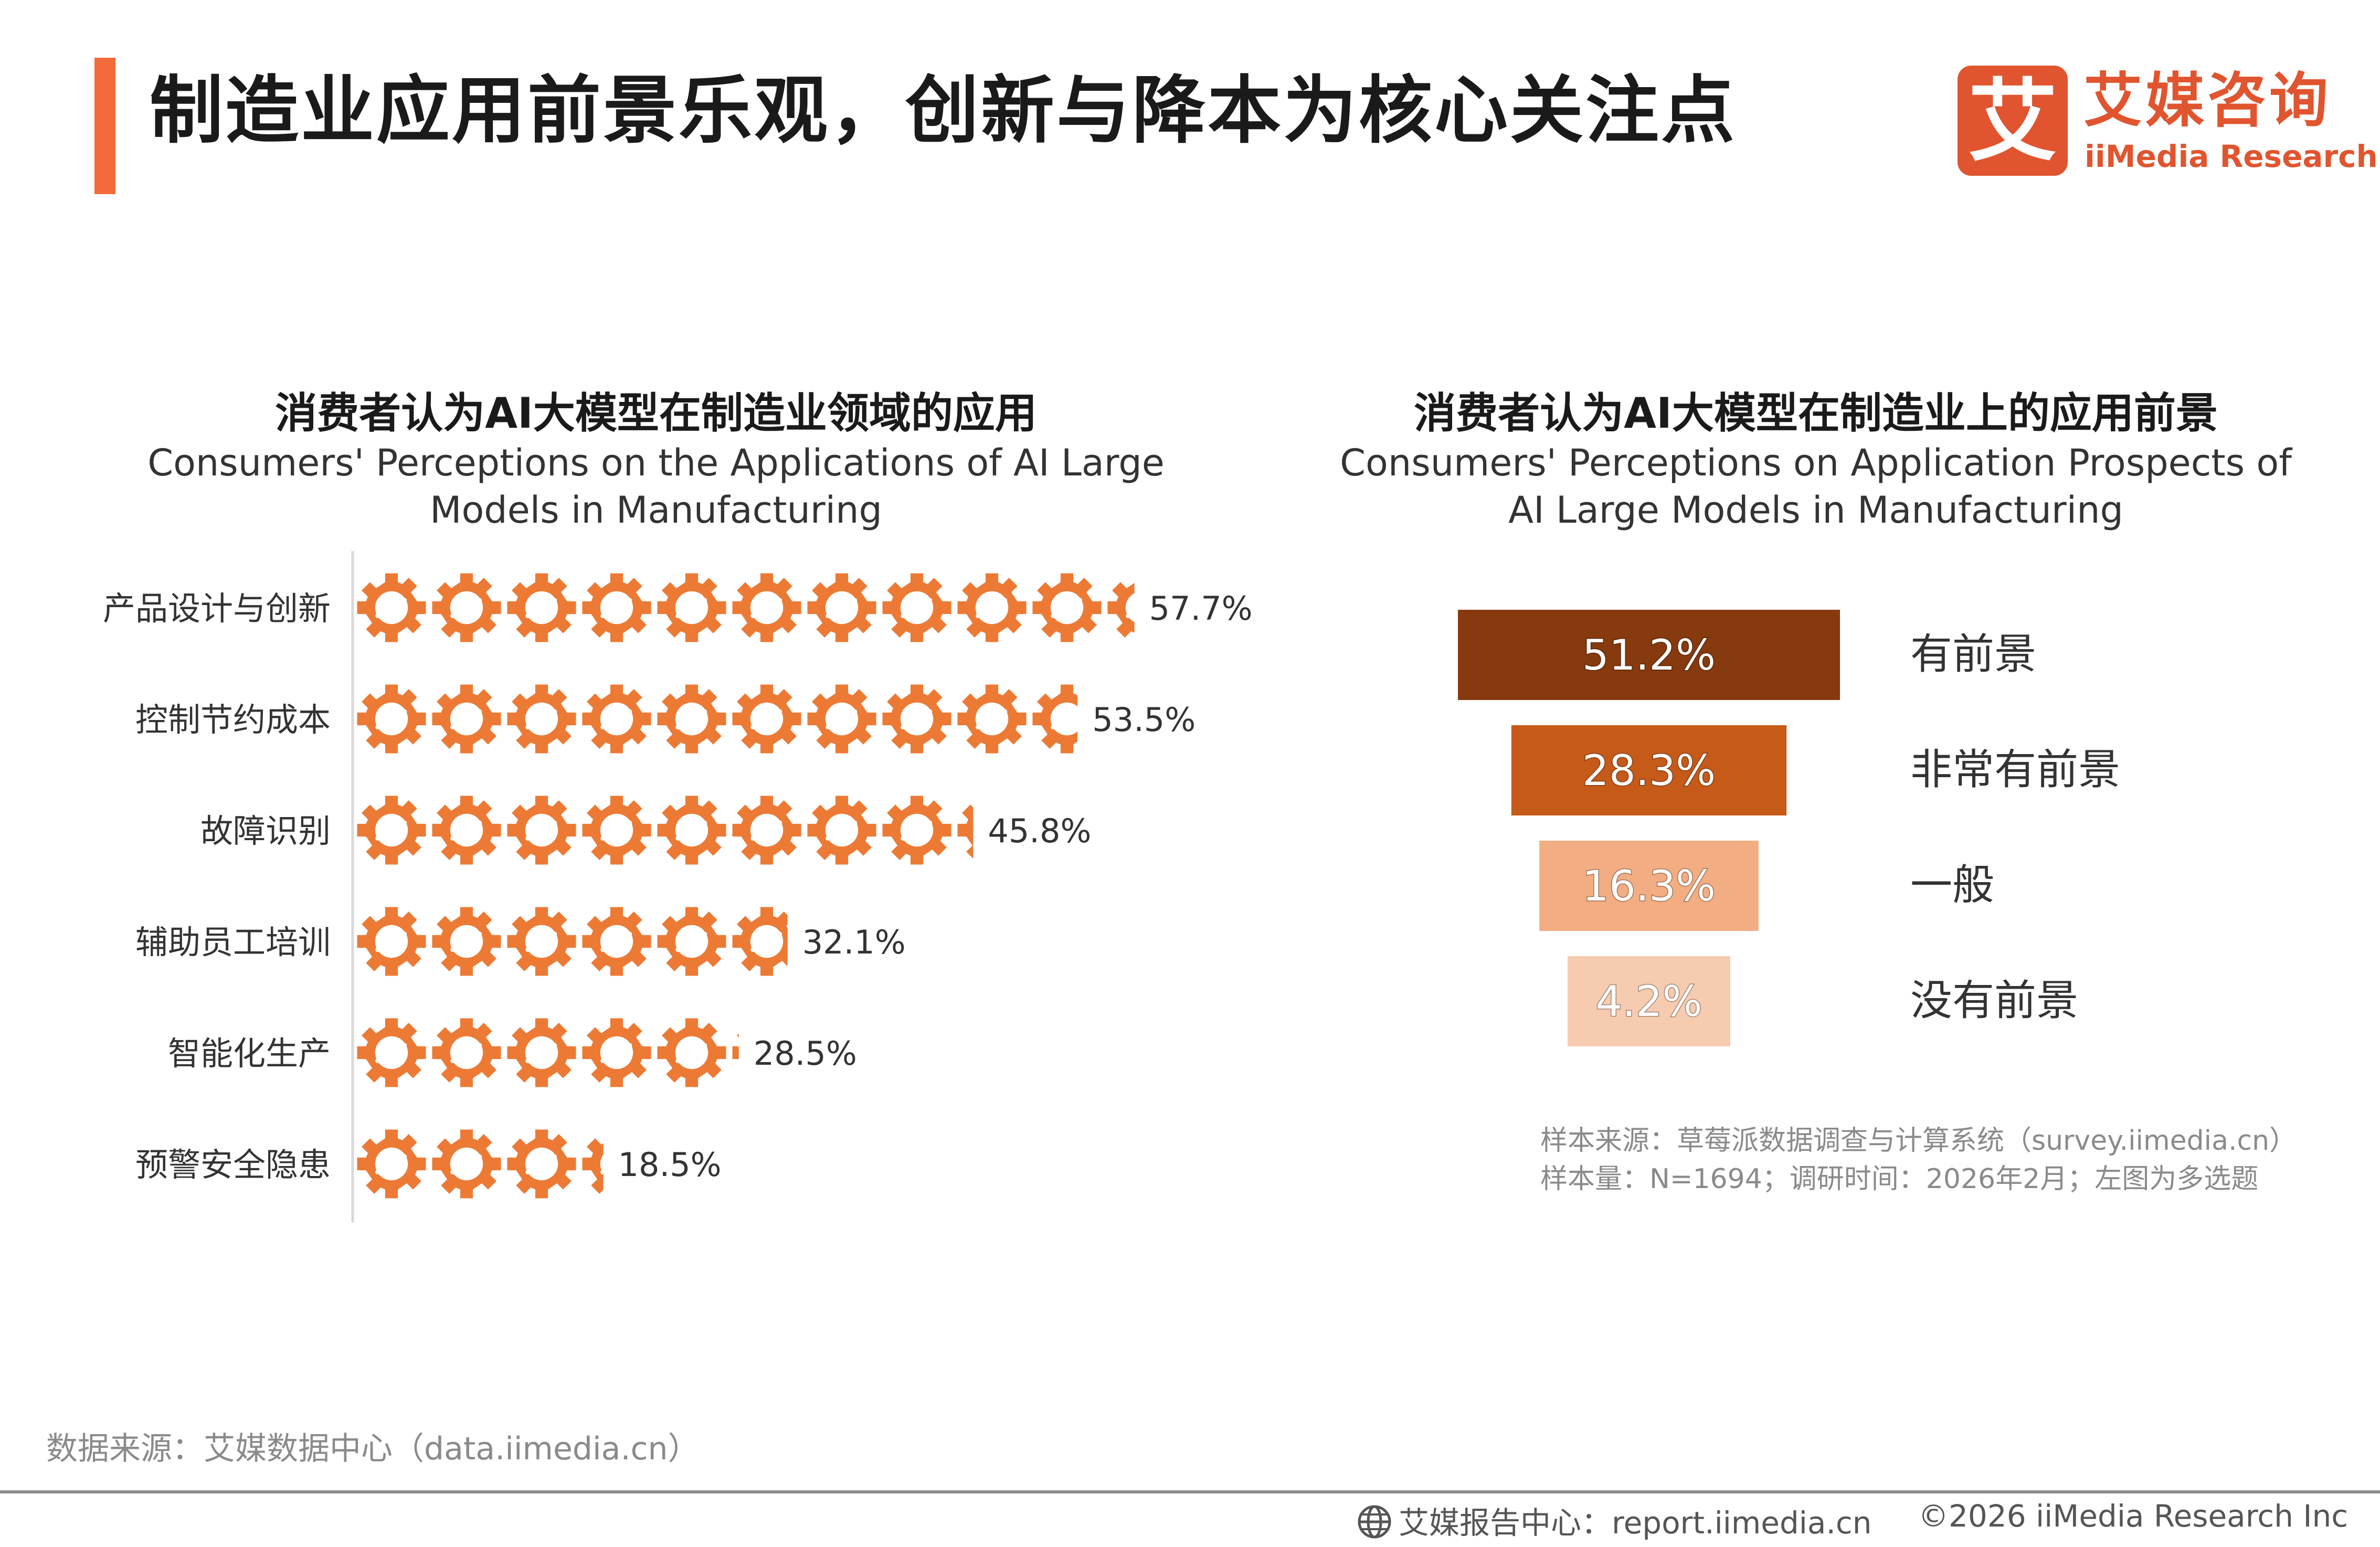  I want to click on funnel-category-label: 没有前景, so click(1994, 1000).